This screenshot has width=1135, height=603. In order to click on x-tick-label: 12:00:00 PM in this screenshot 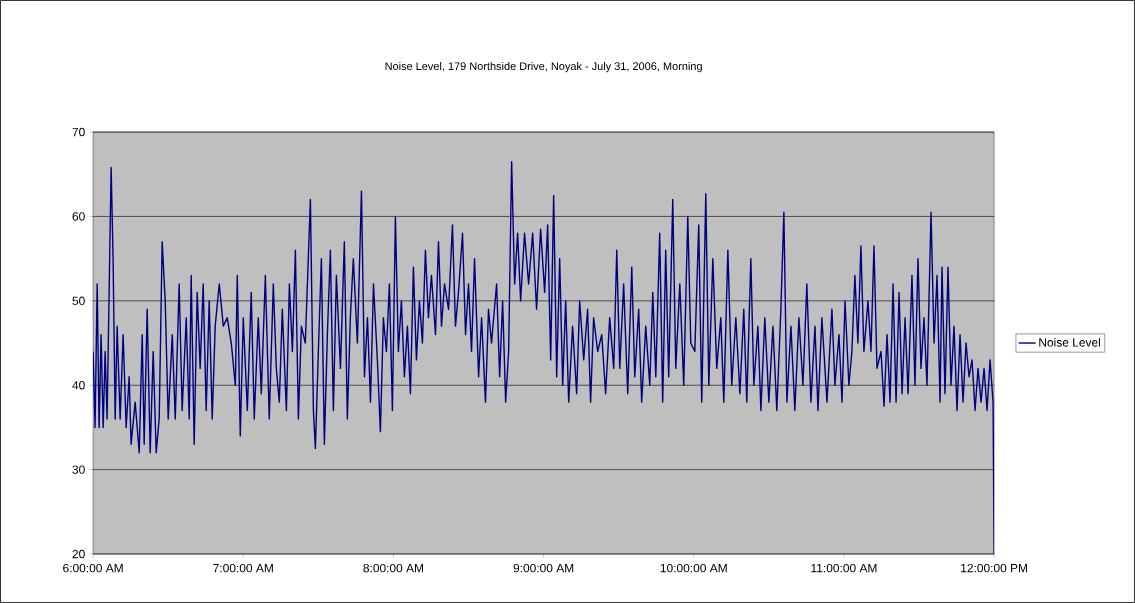, I will do `click(994, 568)`.